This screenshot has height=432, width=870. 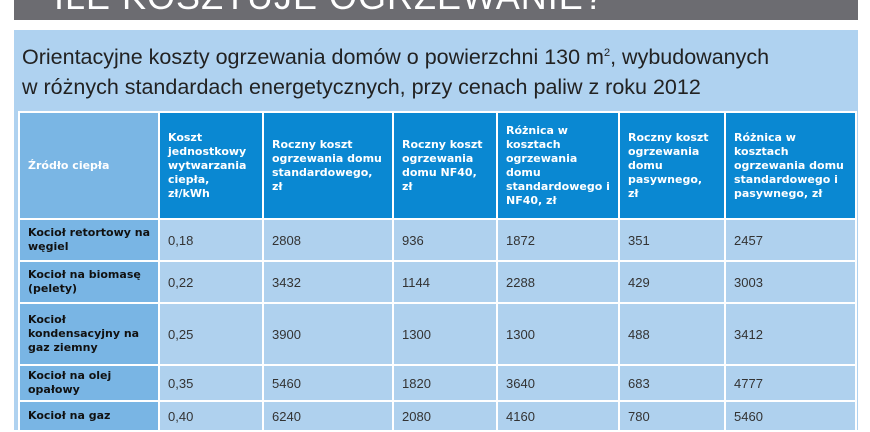 What do you see at coordinates (607, 53) in the screenshot?
I see `caption-sup: 2` at bounding box center [607, 53].